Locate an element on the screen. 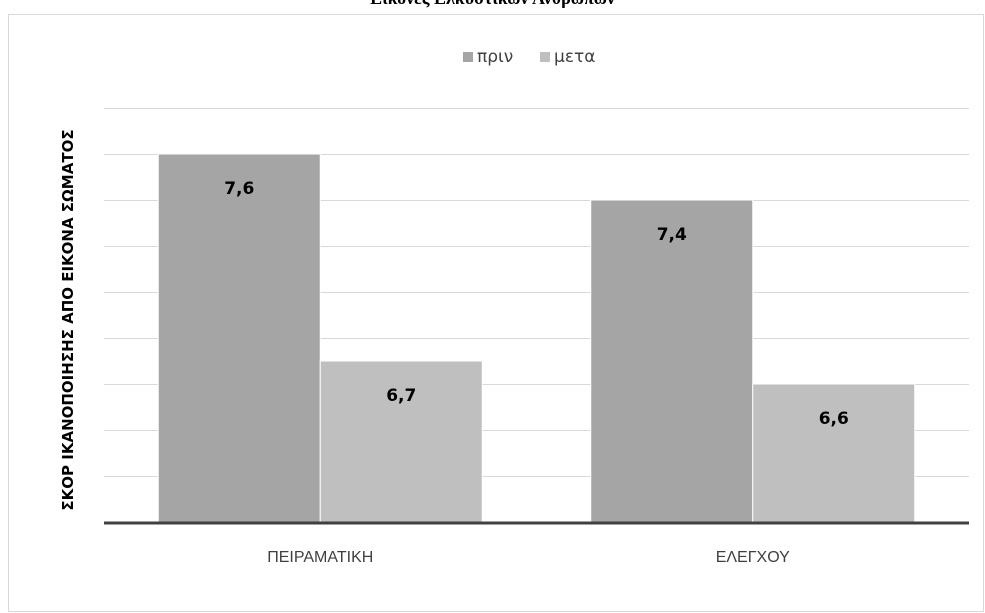  data-label-before-0: 7,6 is located at coordinates (239, 189).